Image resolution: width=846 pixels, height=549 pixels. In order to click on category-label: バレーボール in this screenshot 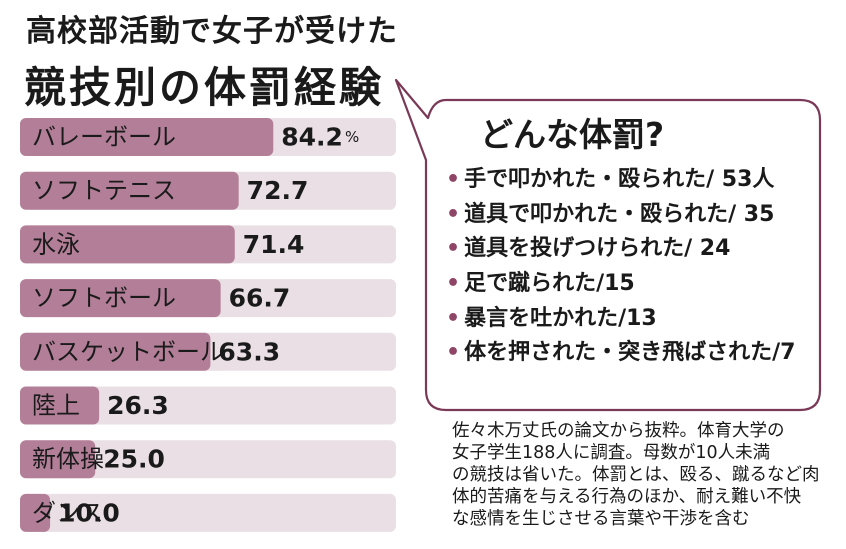, I will do `click(104, 137)`.